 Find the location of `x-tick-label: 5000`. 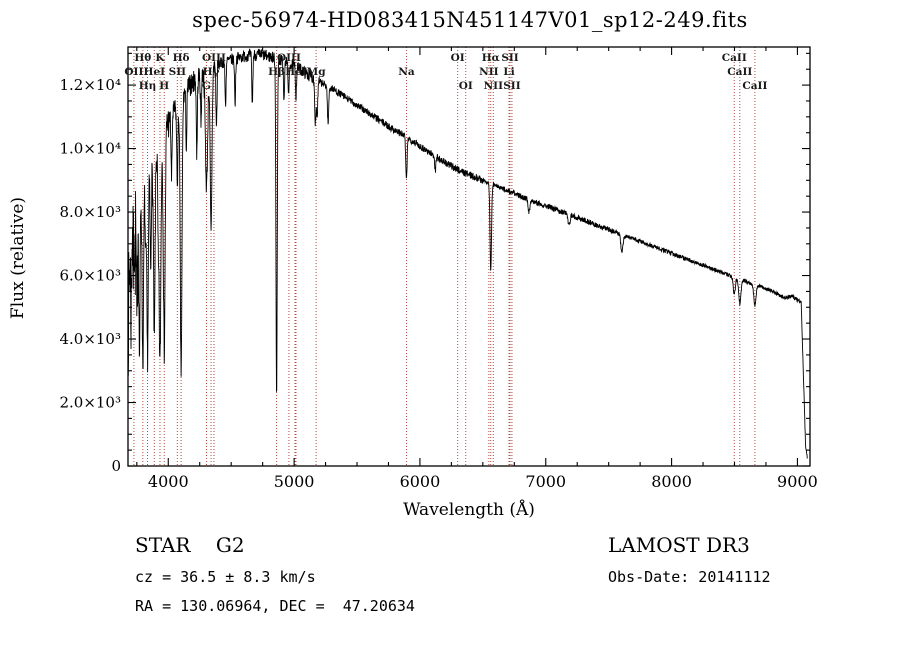

x-tick-label: 5000 is located at coordinates (294, 481).